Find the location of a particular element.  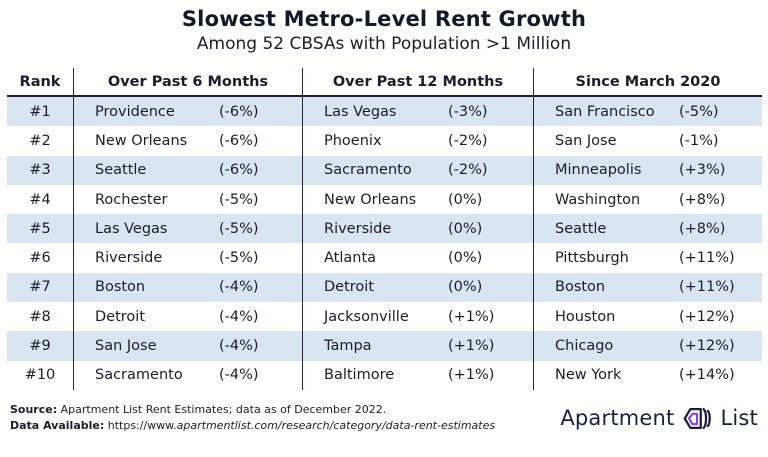

since2020-cell: Houston (+12%) is located at coordinates (647, 317).